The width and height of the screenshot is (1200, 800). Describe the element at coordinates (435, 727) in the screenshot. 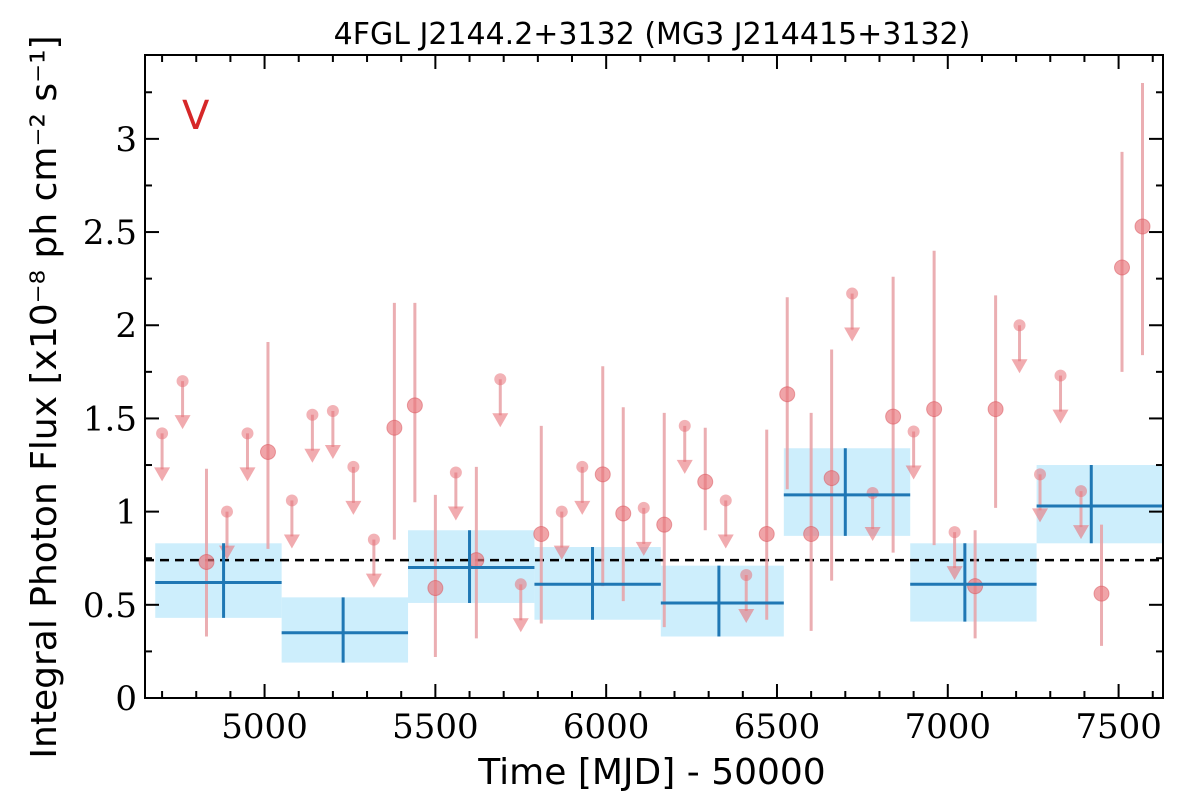

I see `x-tick-label: 5500` at that location.